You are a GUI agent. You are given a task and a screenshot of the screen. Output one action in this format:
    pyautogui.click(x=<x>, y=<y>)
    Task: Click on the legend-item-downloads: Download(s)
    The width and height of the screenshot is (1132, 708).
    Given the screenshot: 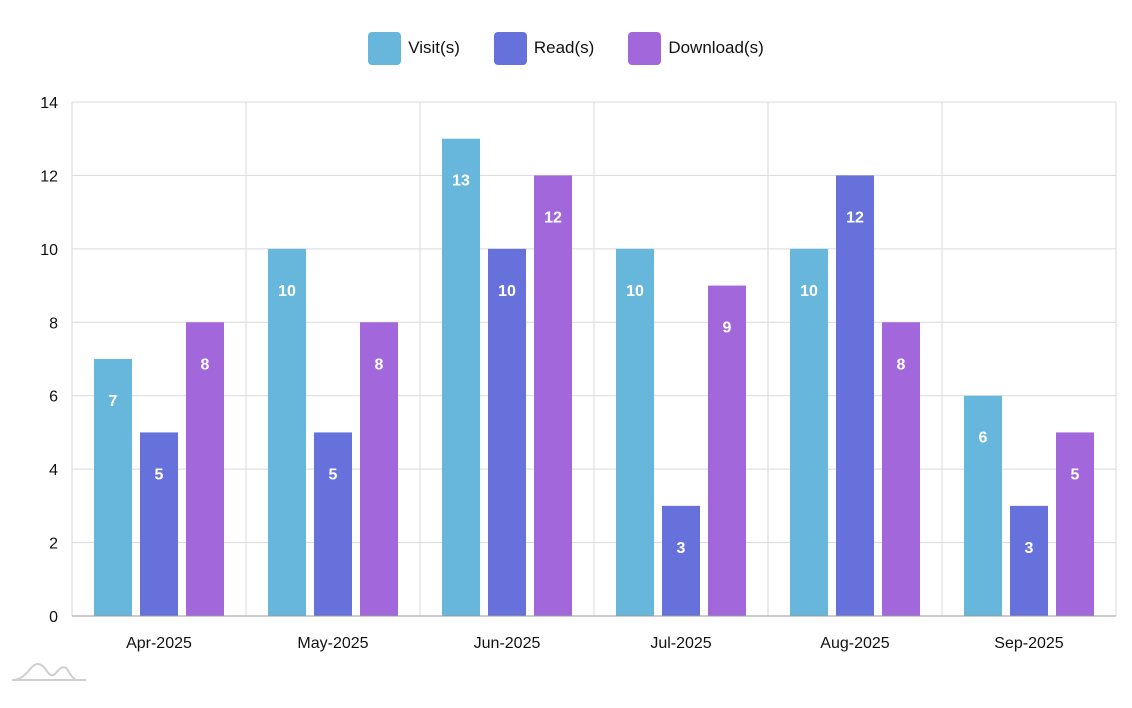 What is the action you would take?
    pyautogui.click(x=696, y=48)
    